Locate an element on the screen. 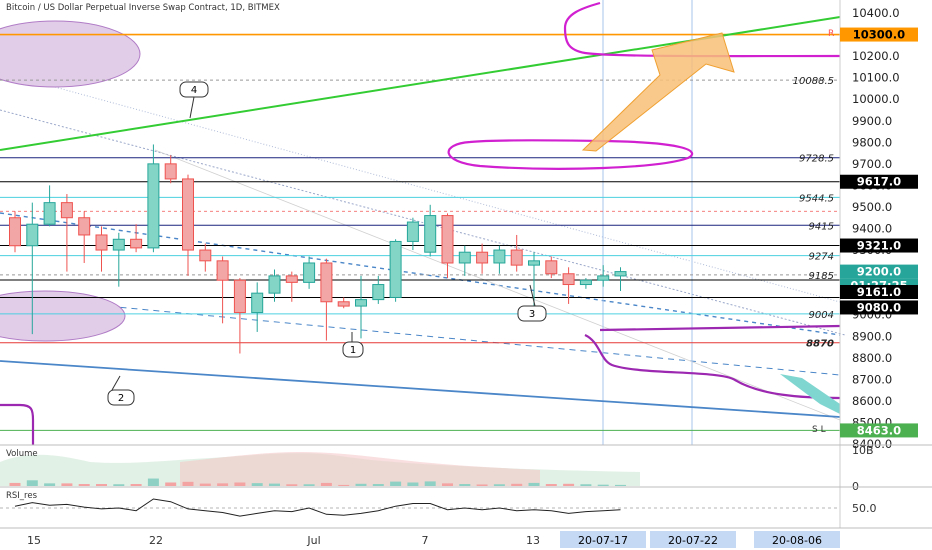 The width and height of the screenshot is (932, 550). support-trendline is located at coordinates (420, 389).